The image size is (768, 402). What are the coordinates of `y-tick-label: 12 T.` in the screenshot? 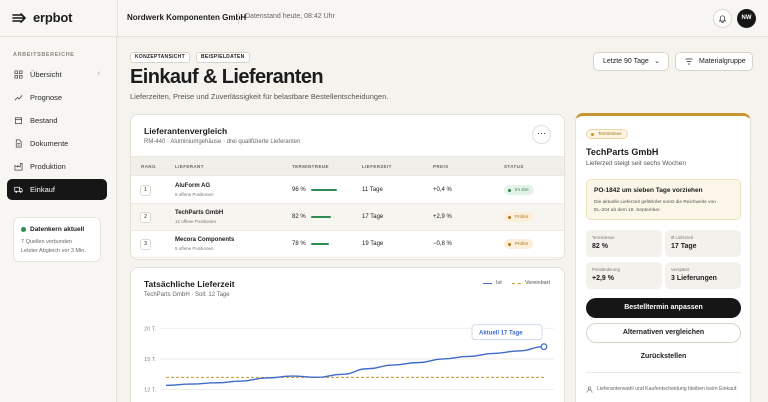 It's located at (150, 391).